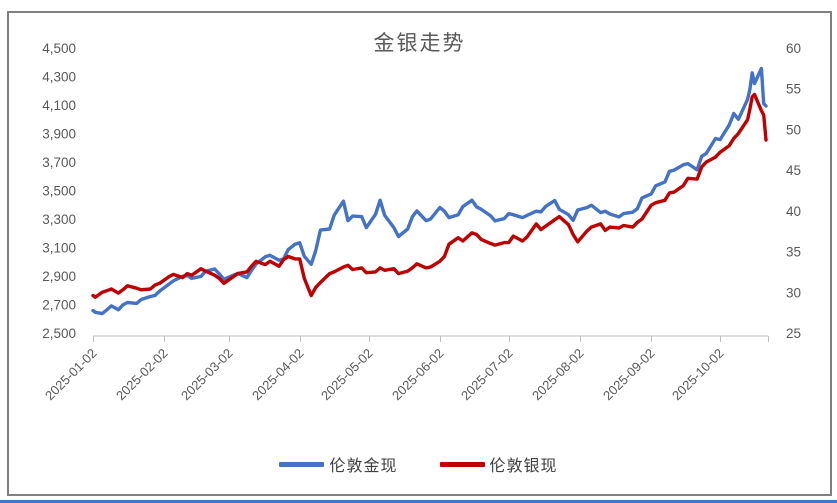  I want to click on x-axis-tick-label: 2025-03-02, so click(207, 375).